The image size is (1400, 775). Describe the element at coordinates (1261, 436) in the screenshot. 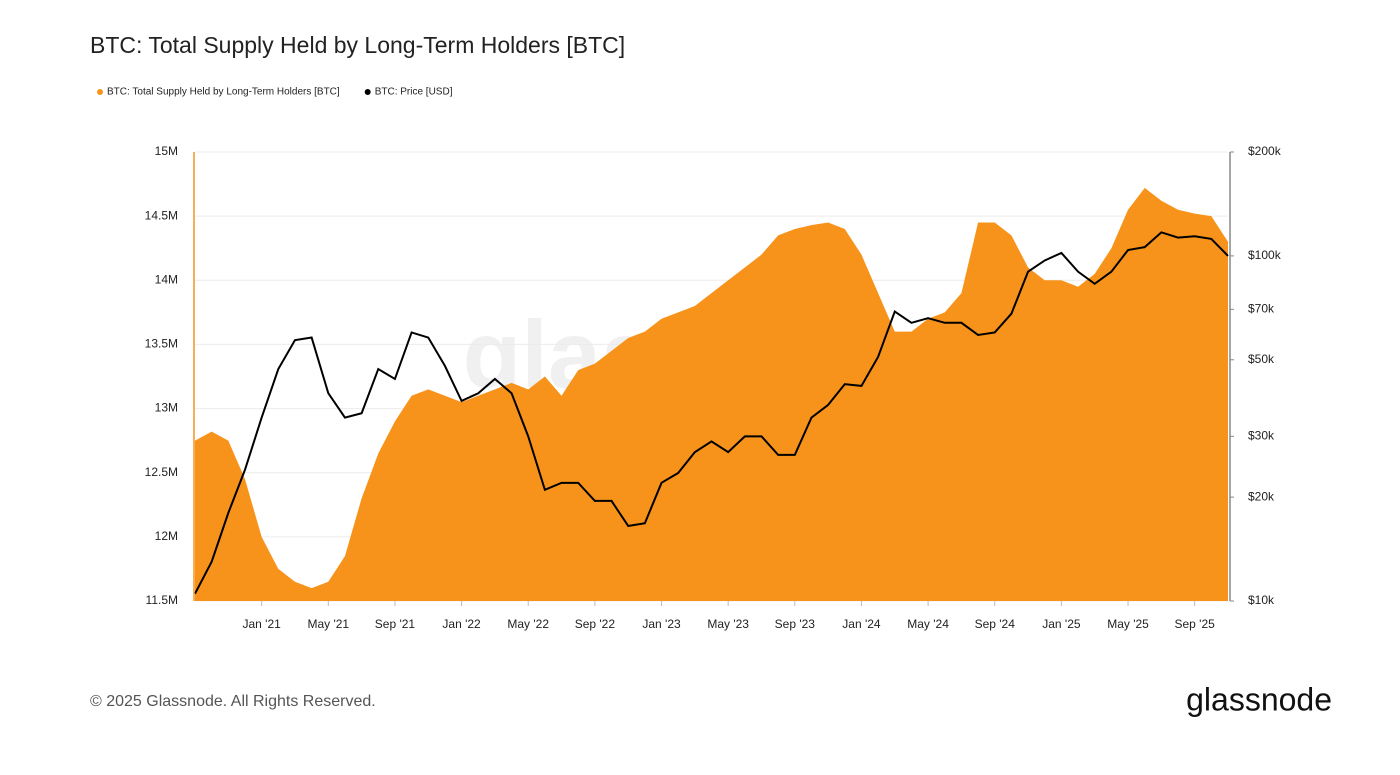

I see `y2-tick-label: $30k` at that location.